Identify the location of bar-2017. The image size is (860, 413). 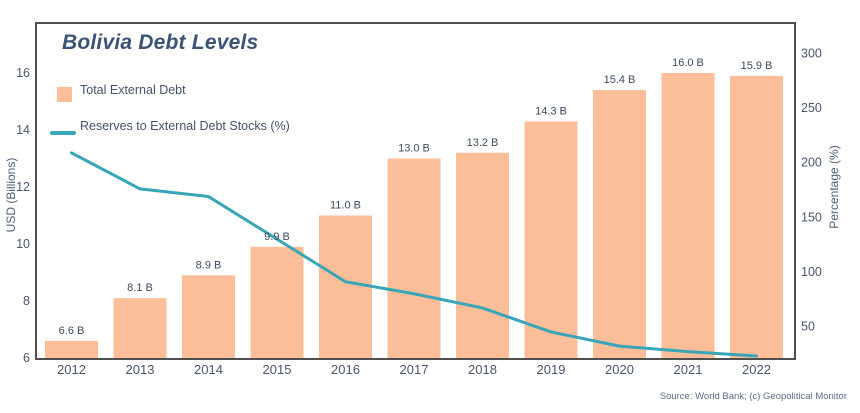
(414, 258).